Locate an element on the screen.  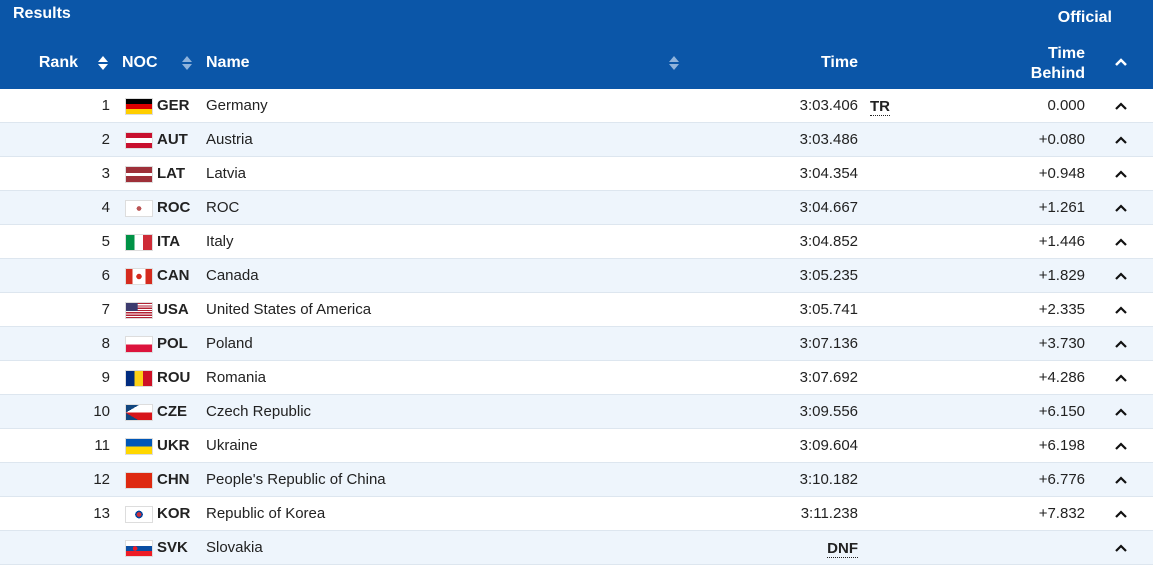
rank: 5 is located at coordinates (105, 241).